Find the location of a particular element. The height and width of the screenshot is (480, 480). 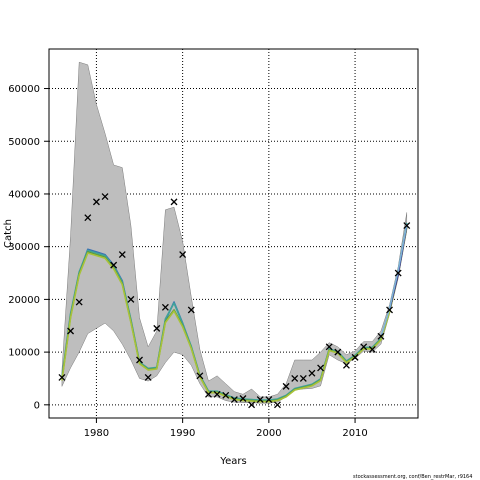

x-axis-title: Years is located at coordinates (232, 461).